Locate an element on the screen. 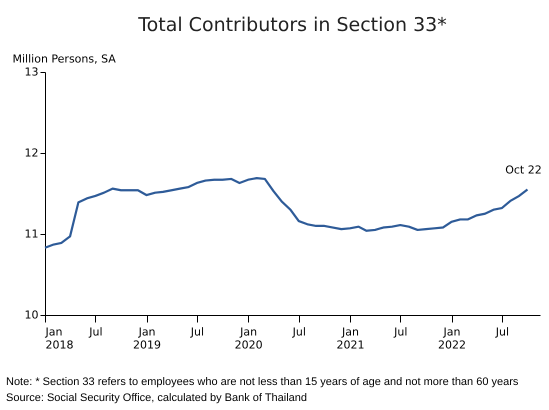 The height and width of the screenshot is (410, 549). chart-title: Total Contributors in Section 33* is located at coordinates (292, 25).